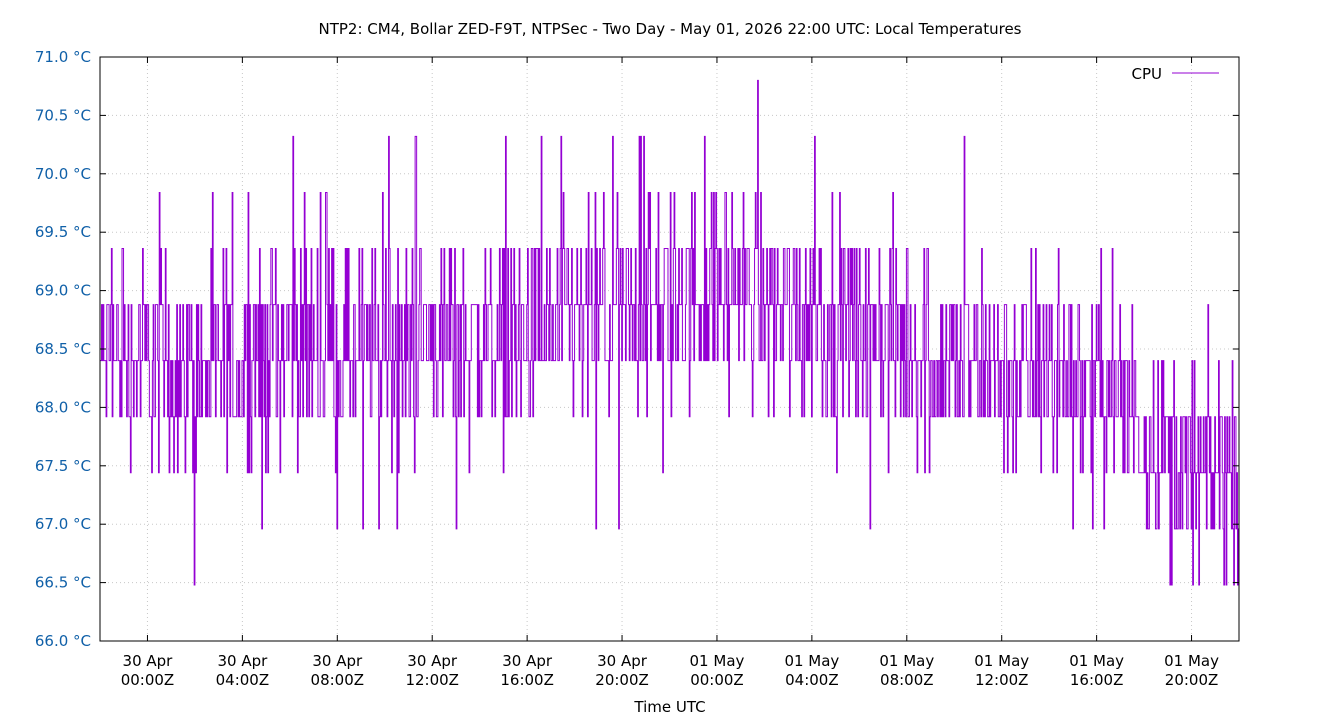 This screenshot has height=720, width=1340. What do you see at coordinates (63, 57) in the screenshot?
I see `y-tick-label: 71.0 °C` at bounding box center [63, 57].